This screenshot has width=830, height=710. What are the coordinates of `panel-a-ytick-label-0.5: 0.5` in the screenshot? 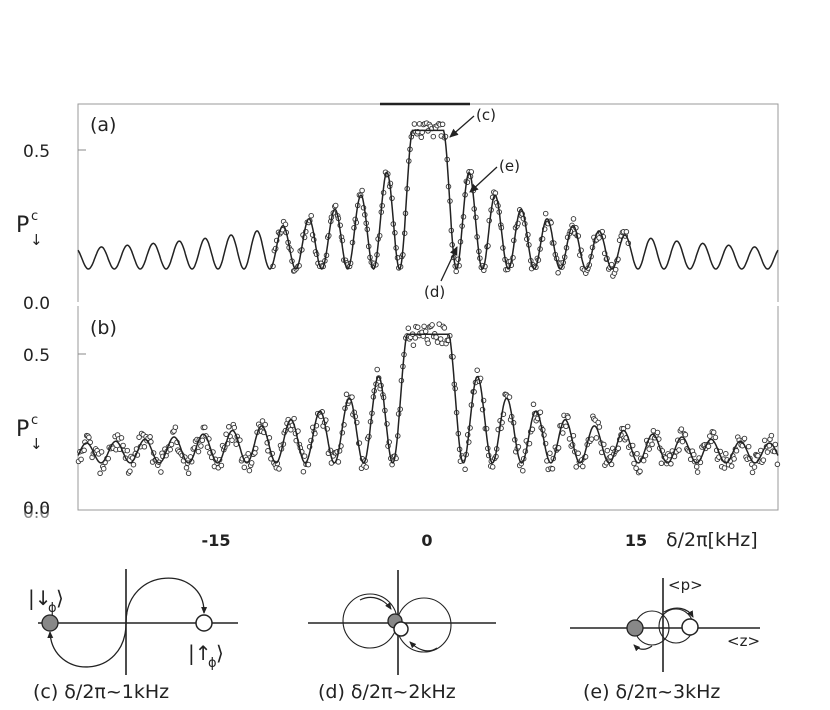 It's located at (36, 152).